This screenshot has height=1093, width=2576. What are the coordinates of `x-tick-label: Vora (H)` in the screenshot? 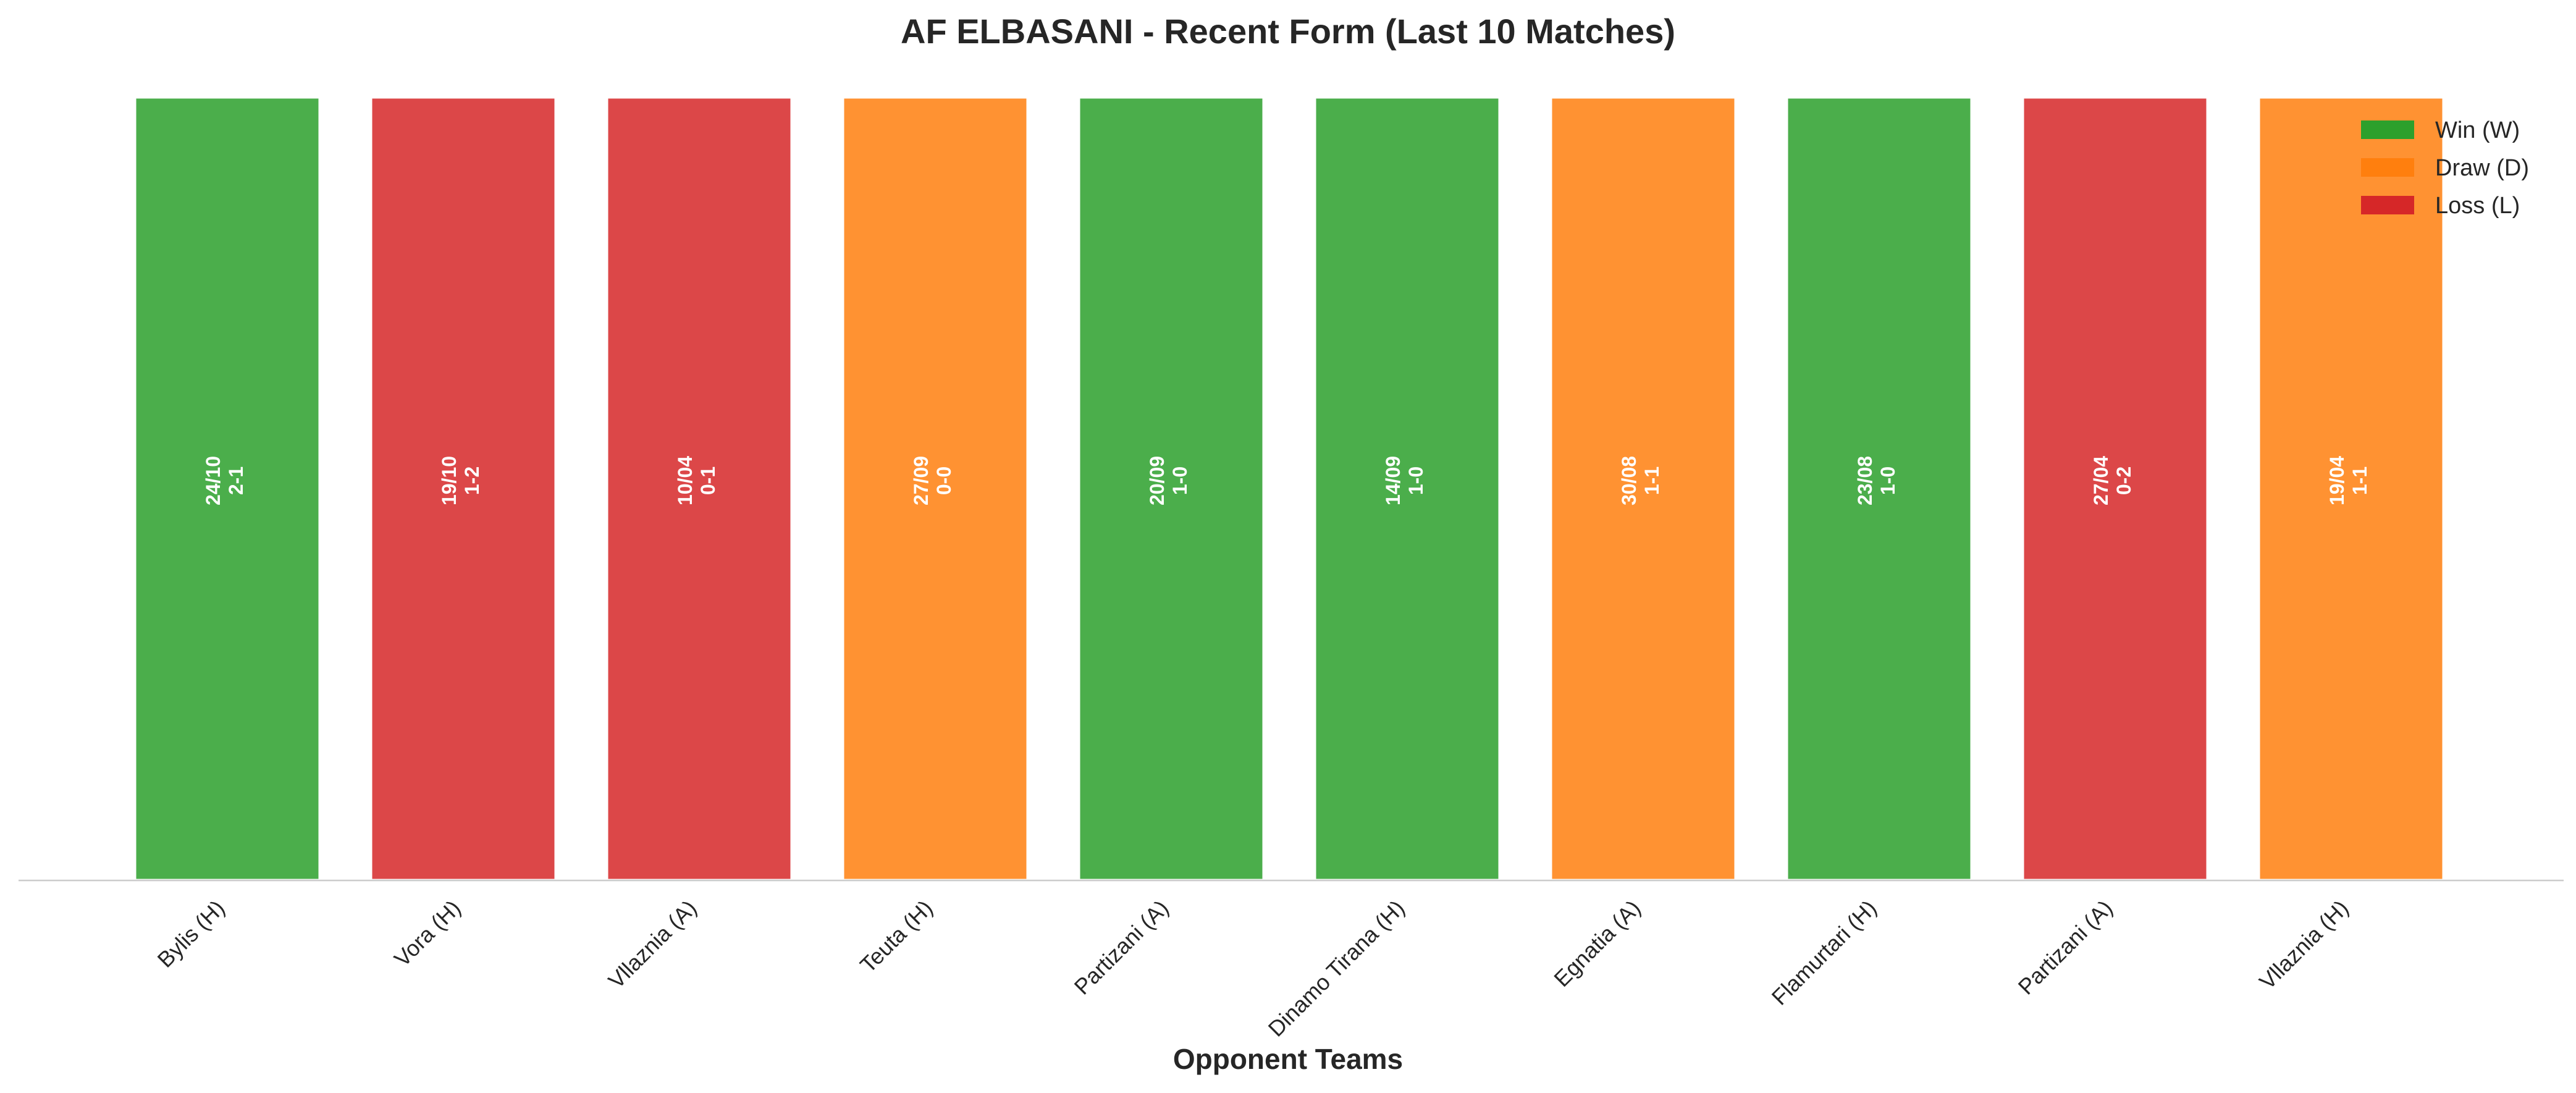 It's located at (427, 933).